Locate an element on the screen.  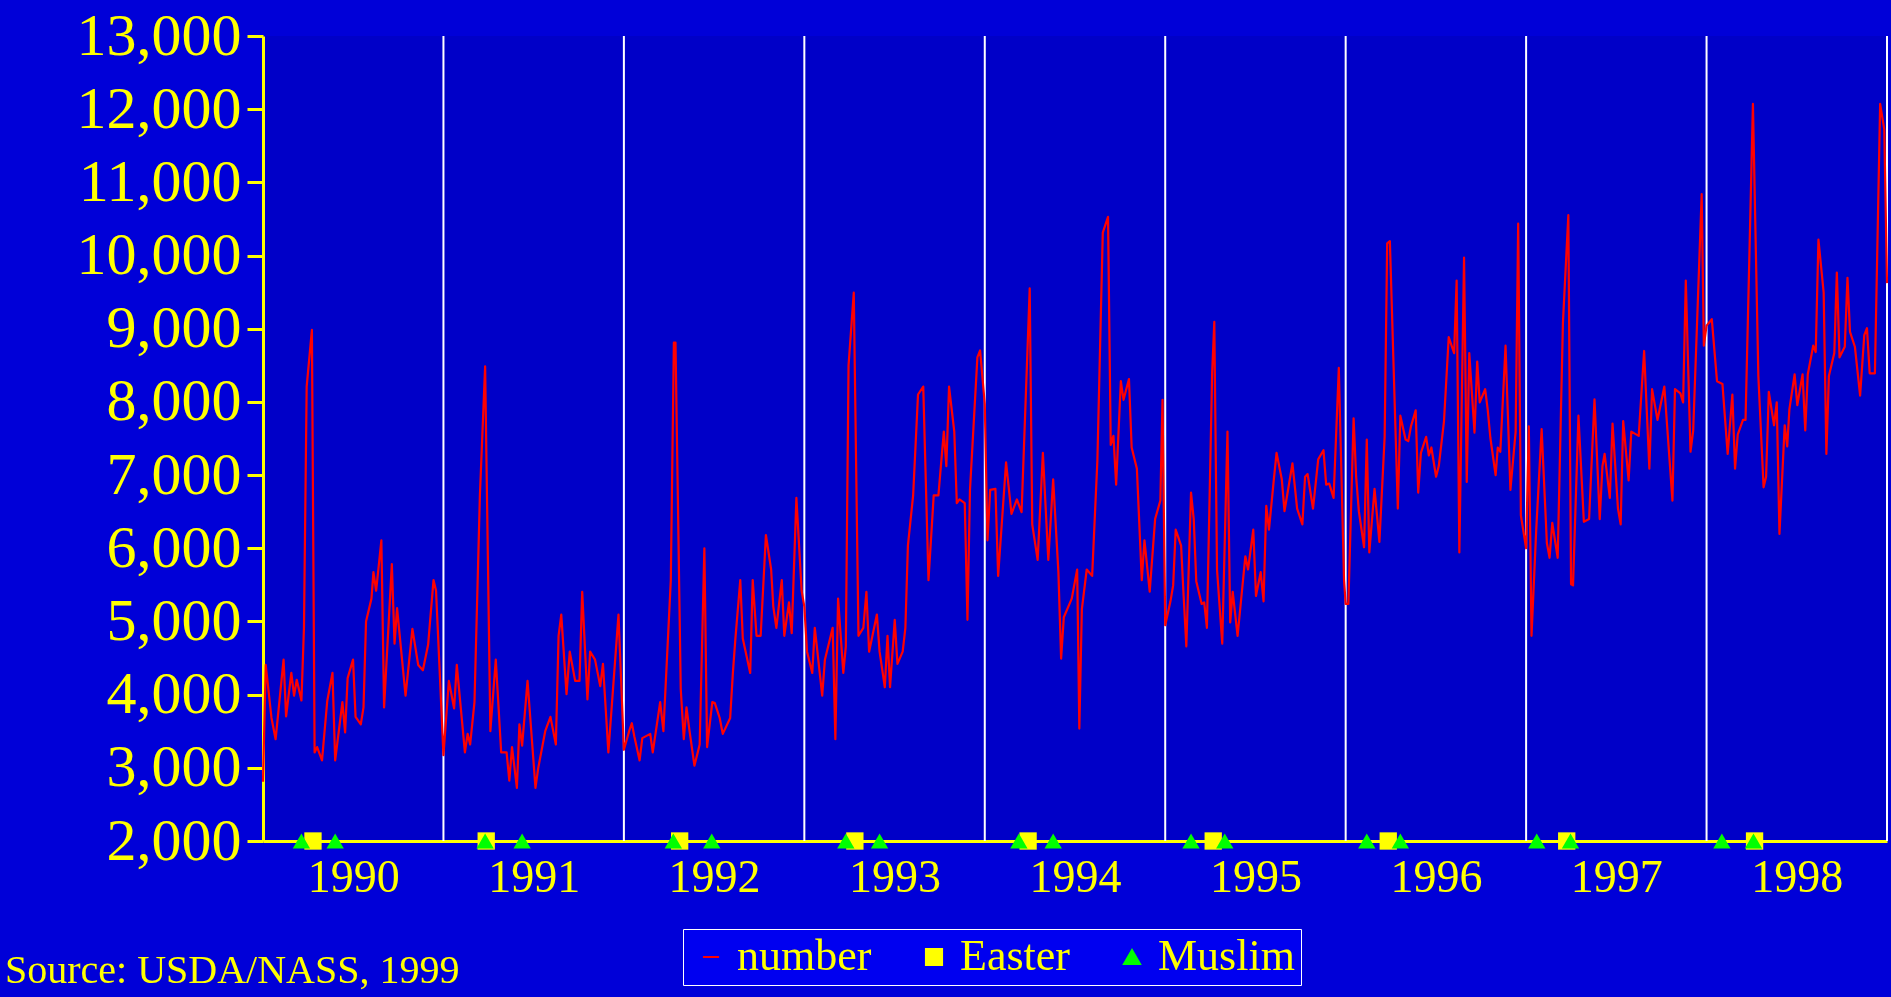
x-tick-label: 1994 is located at coordinates (1075, 876).